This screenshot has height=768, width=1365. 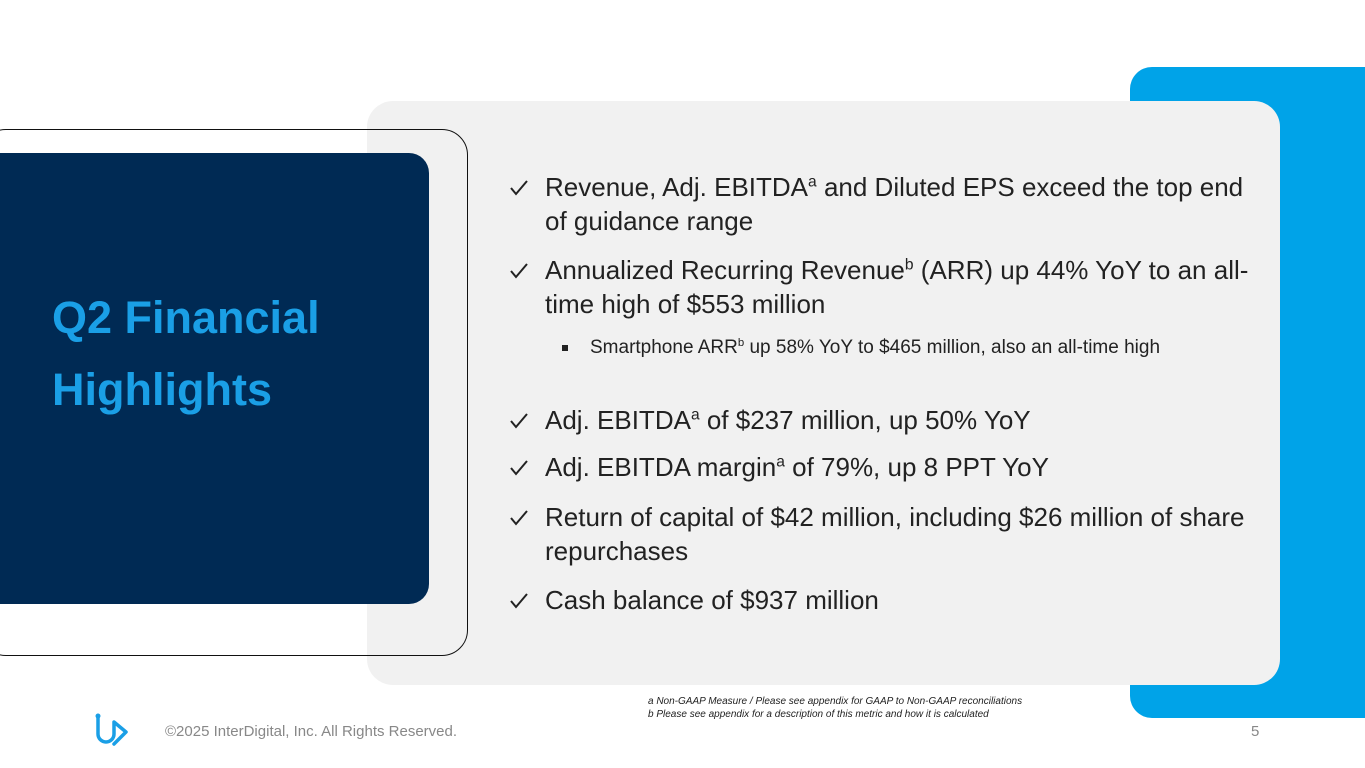 I want to click on bullet: Cash balance of $937 million, so click(x=882, y=600).